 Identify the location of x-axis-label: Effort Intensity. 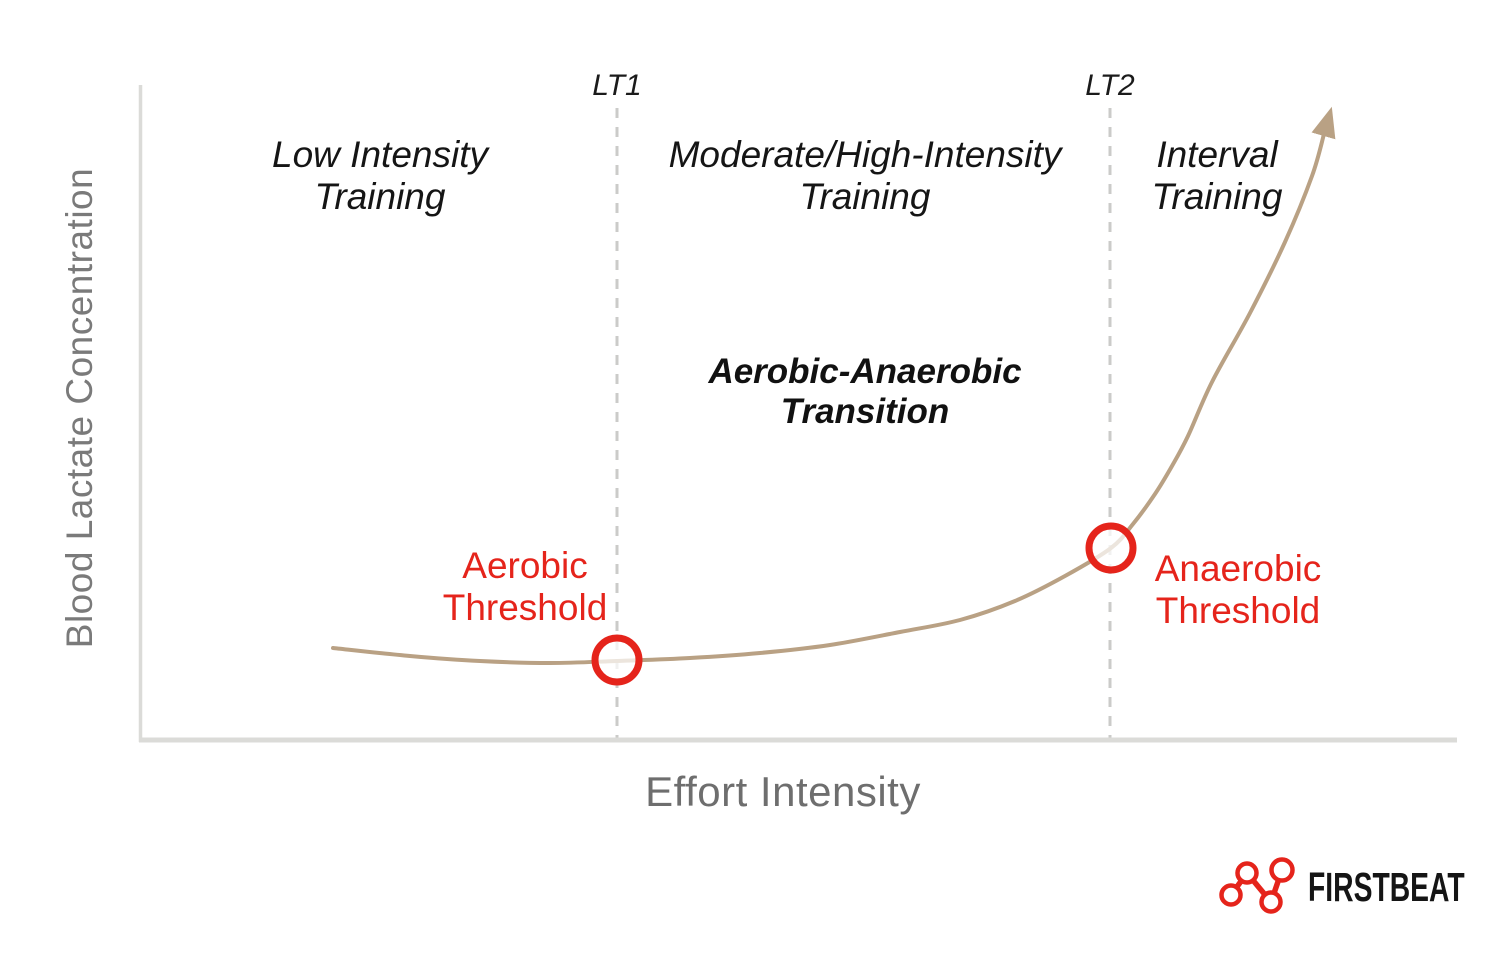
(783, 791).